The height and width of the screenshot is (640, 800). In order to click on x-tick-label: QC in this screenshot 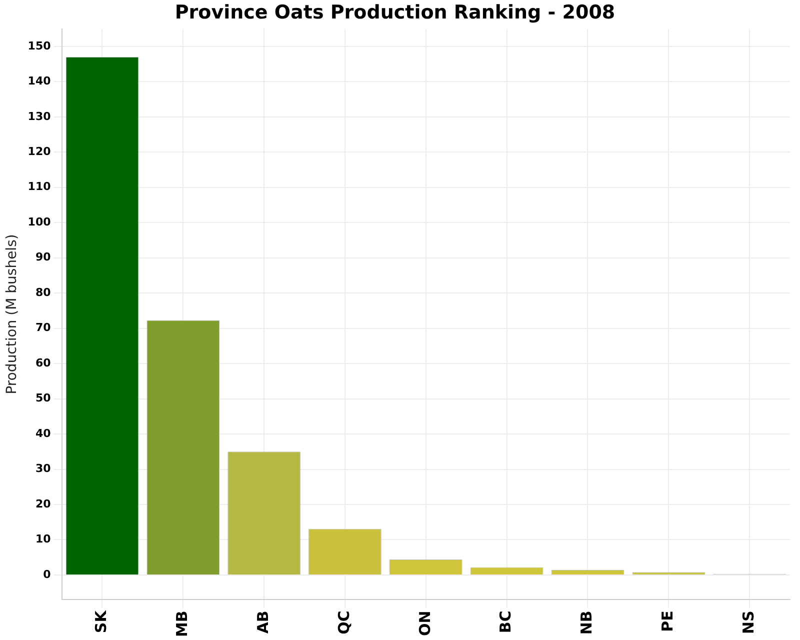, I will do `click(343, 622)`.